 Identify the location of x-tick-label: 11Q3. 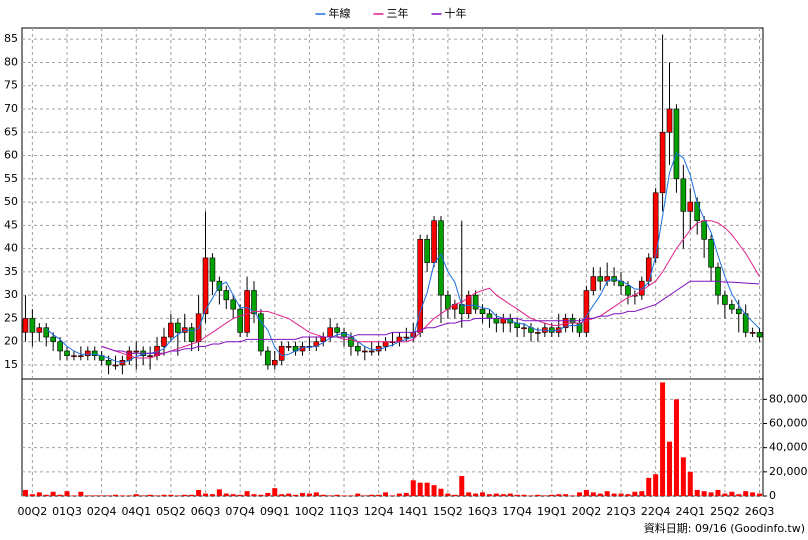
(344, 511).